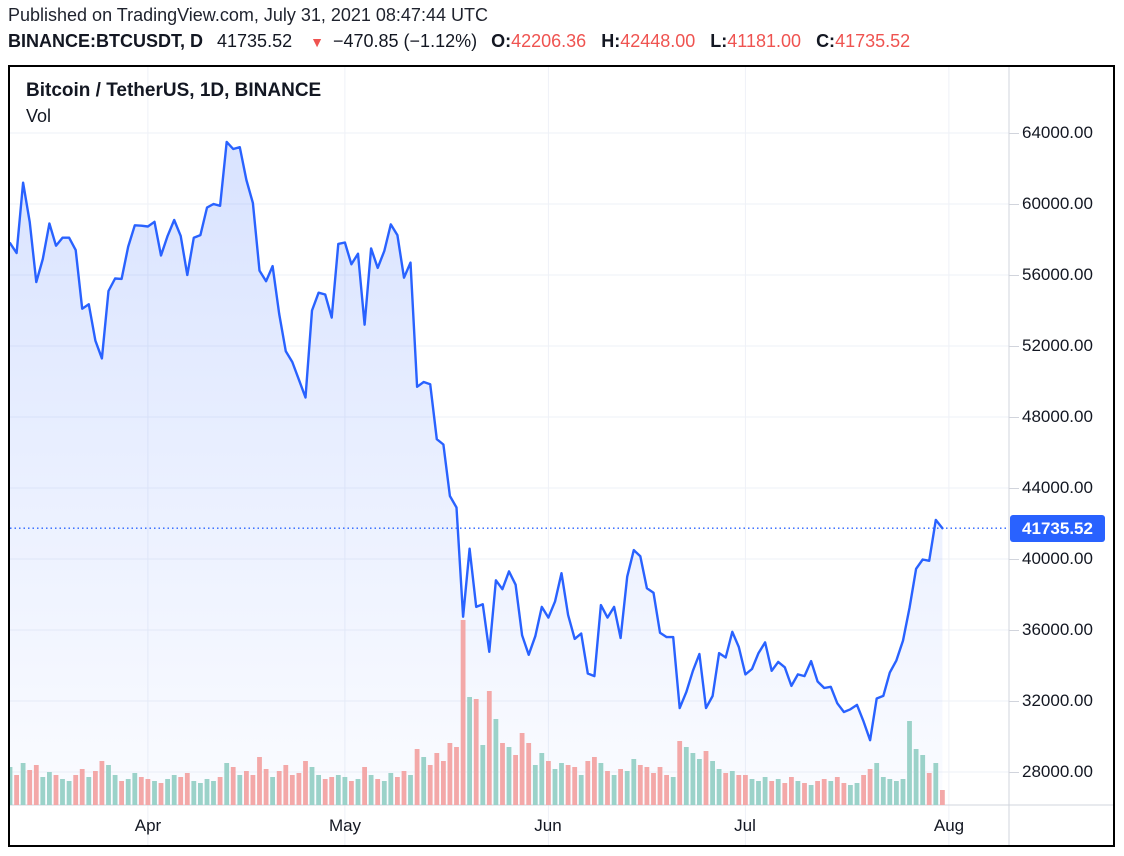 The width and height of the screenshot is (1124, 856). What do you see at coordinates (658, 41) in the screenshot?
I see `high-value: 42448.00` at bounding box center [658, 41].